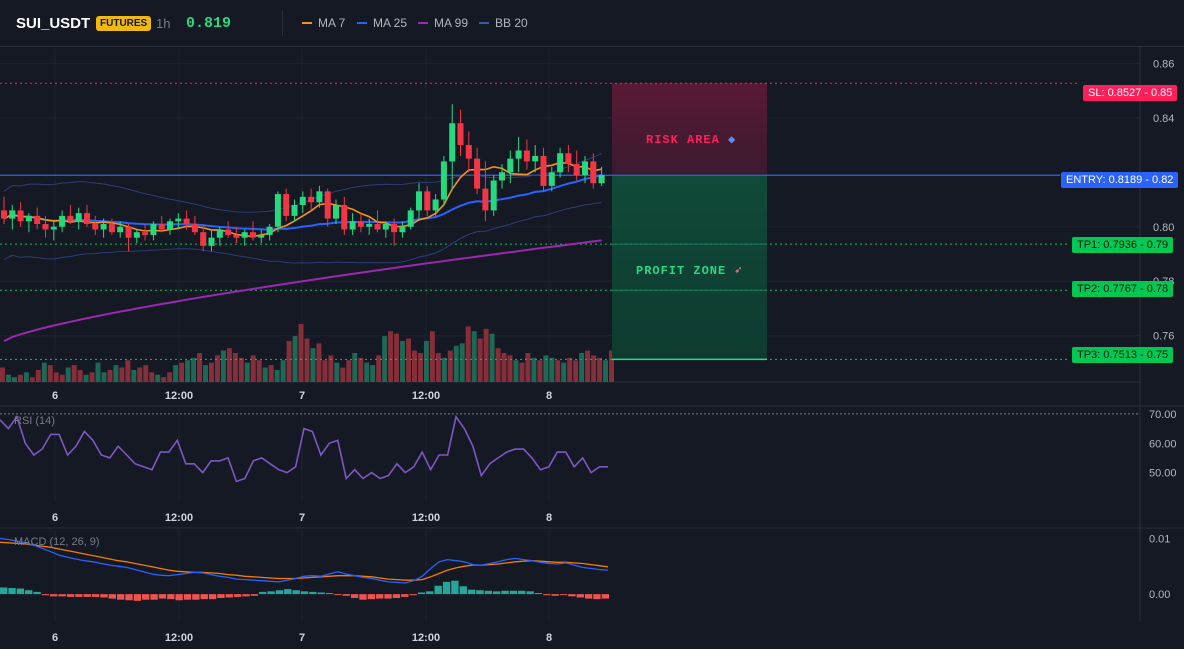 The width and height of the screenshot is (1184, 649). Describe the element at coordinates (1107, 289) in the screenshot. I see `tp2-text: TP2: 0.7767` at that location.